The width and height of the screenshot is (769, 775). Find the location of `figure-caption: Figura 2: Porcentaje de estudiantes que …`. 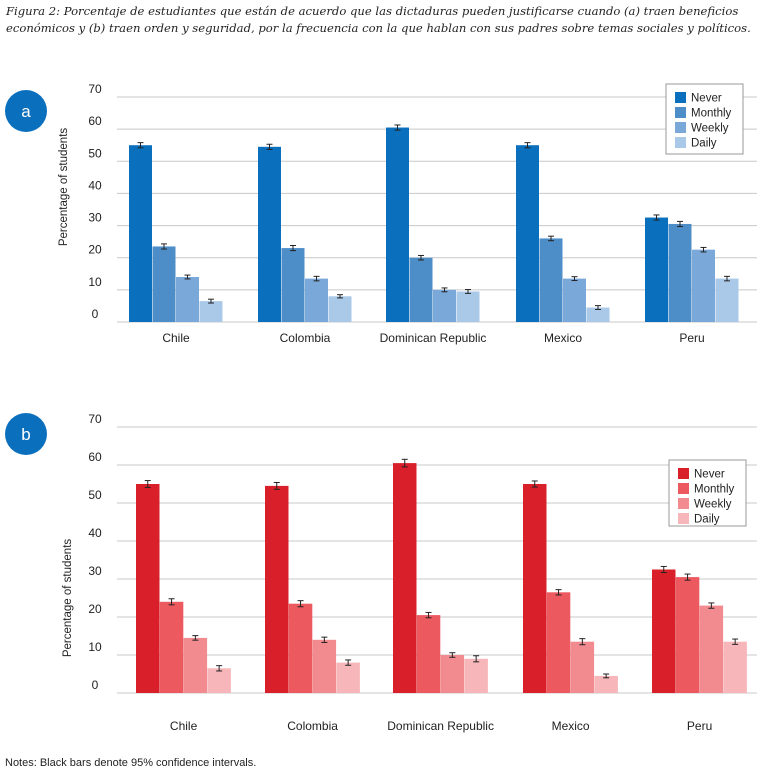

figure-caption: Figura 2: Porcentaje de estudiantes que … is located at coordinates (378, 19).